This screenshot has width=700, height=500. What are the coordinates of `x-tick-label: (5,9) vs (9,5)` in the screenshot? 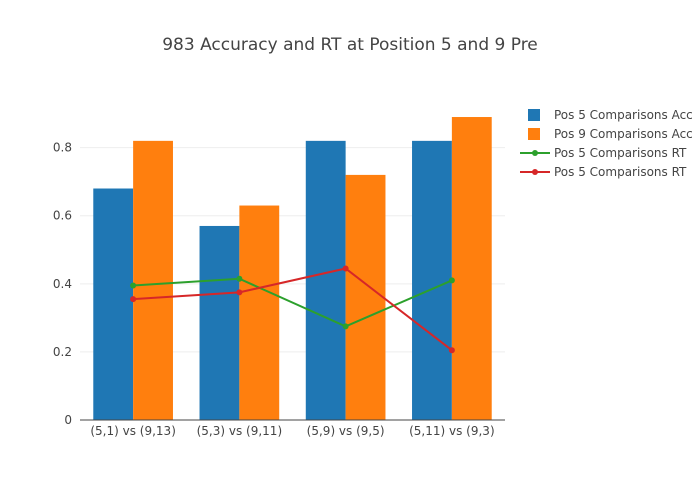 It's located at (346, 431).